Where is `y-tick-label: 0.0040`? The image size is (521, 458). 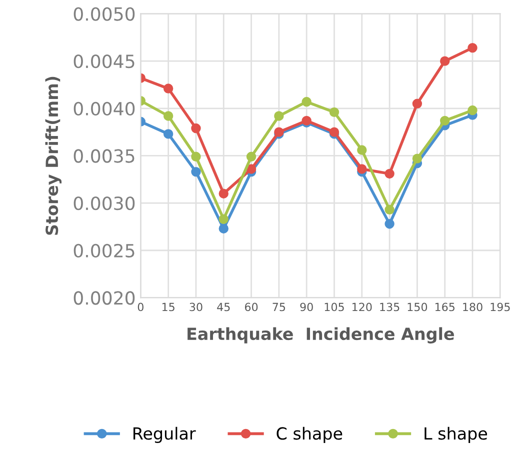
y-tick-label: 0.0040 is located at coordinates (104, 109).